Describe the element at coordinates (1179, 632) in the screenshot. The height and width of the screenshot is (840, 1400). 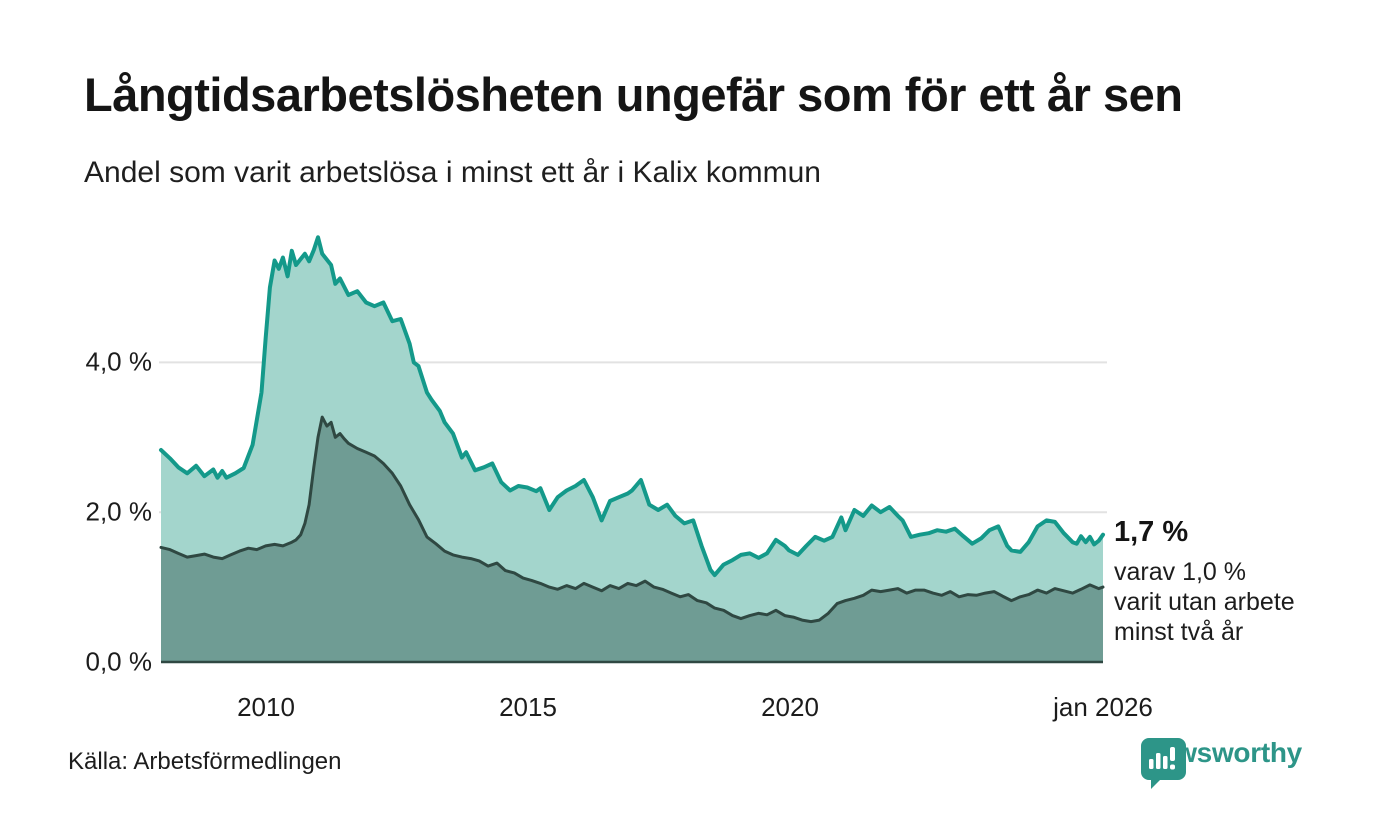
I see `annotation-line-3: minst två år` at that location.